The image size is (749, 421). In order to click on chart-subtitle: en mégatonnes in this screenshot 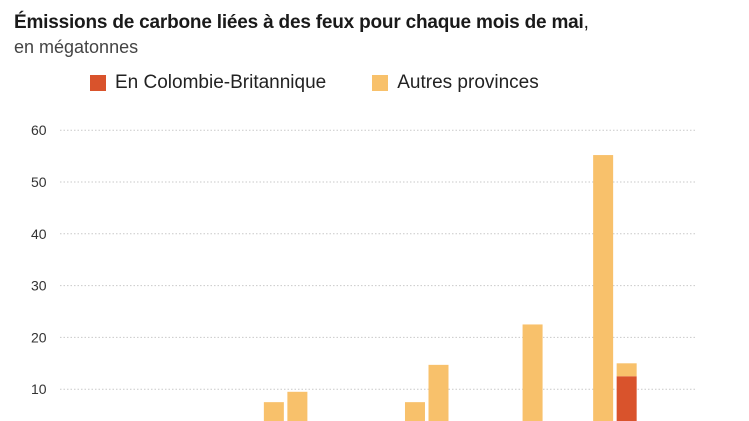, I will do `click(76, 47)`.